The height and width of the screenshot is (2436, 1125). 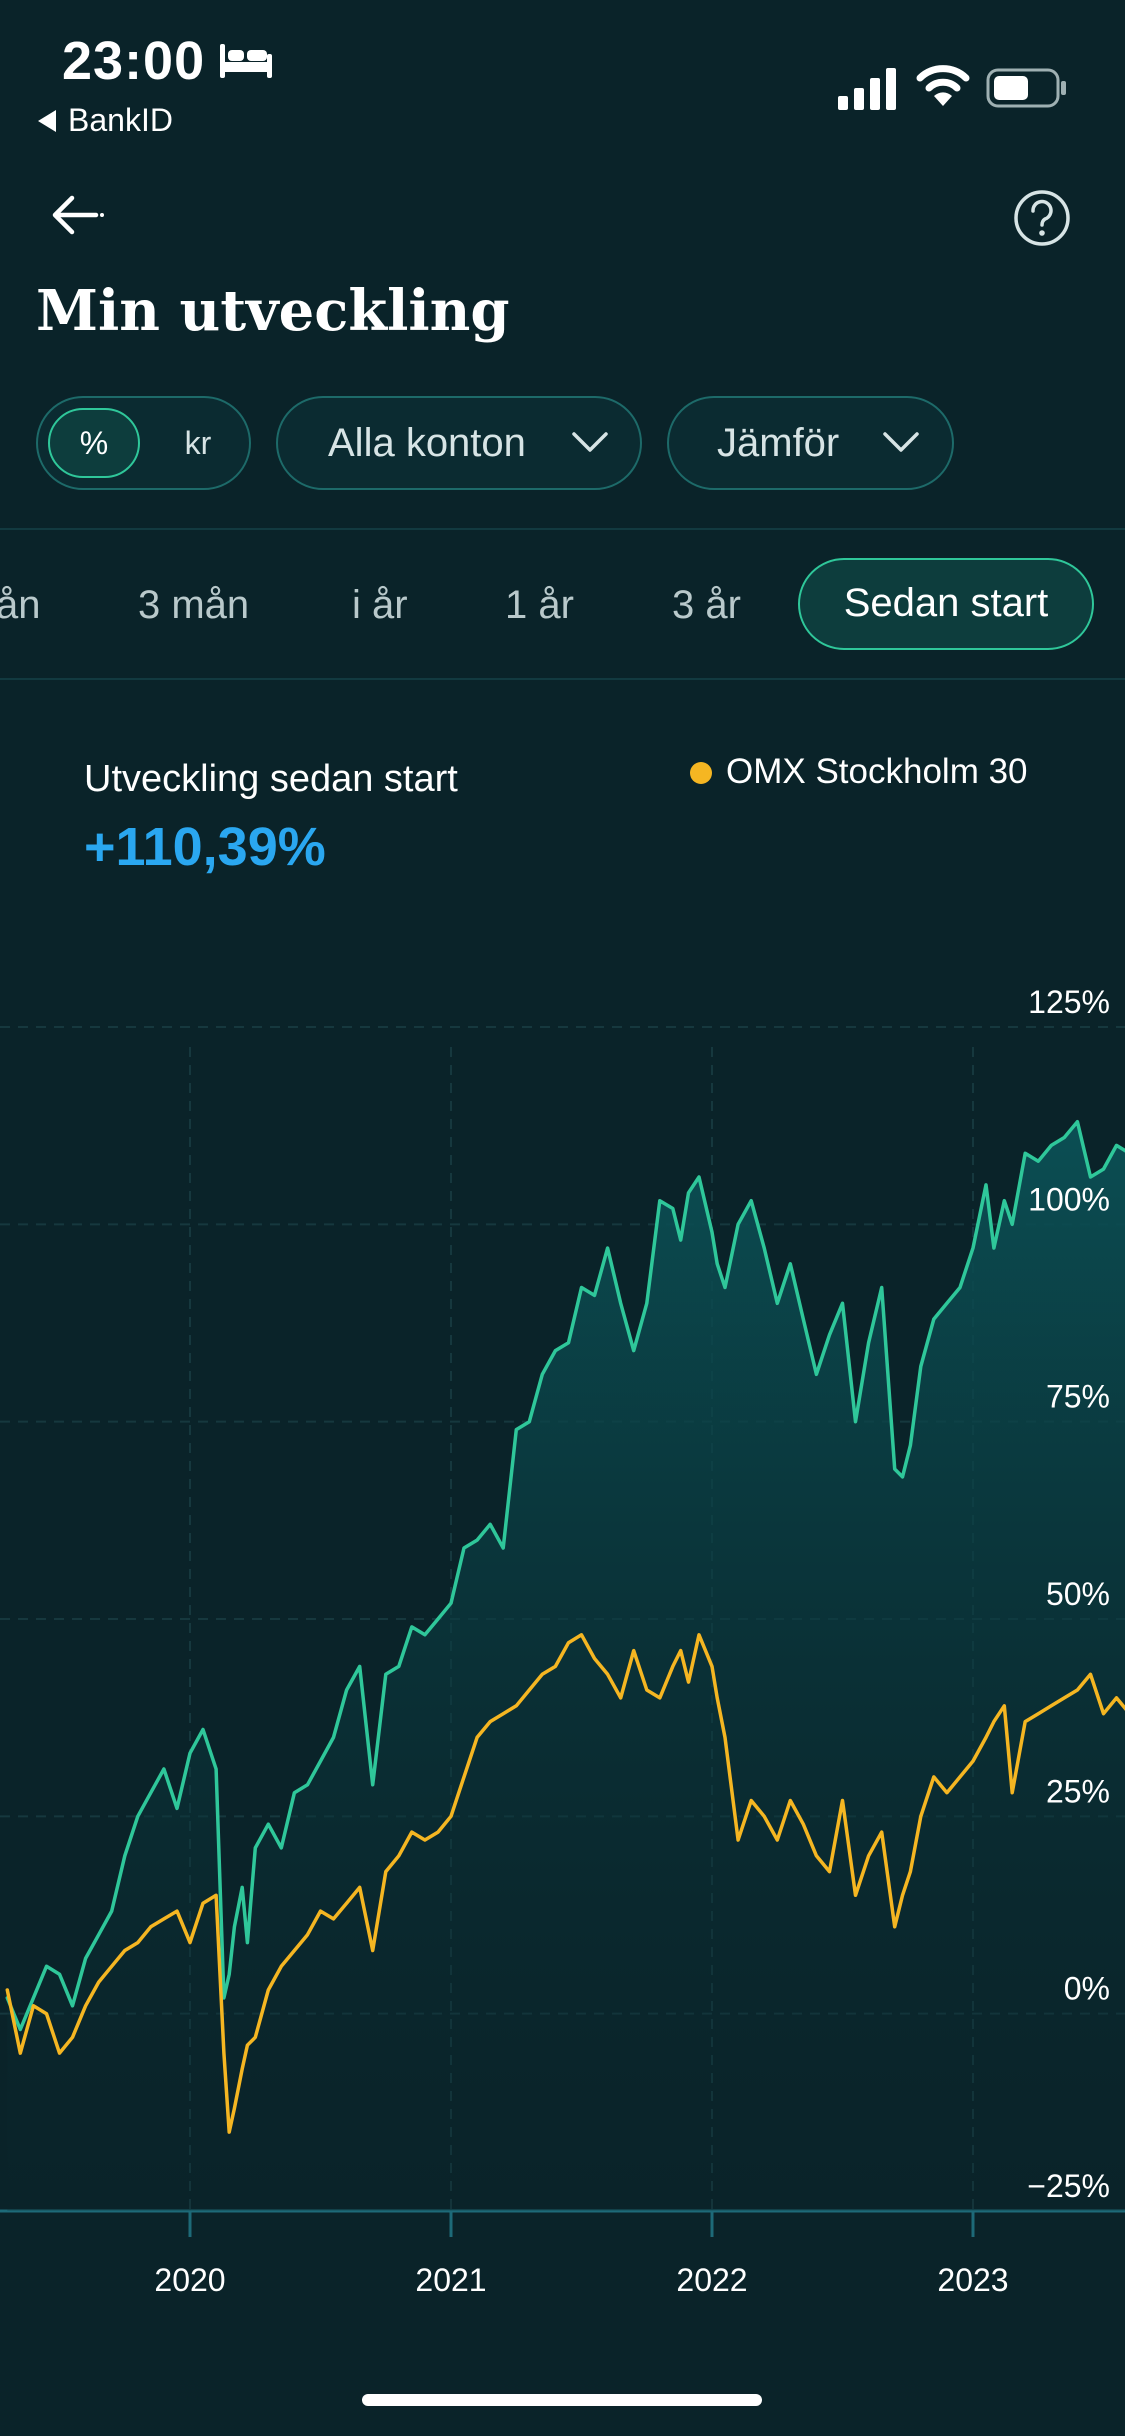 I want to click on tab-i-ar: i år, so click(x=380, y=605).